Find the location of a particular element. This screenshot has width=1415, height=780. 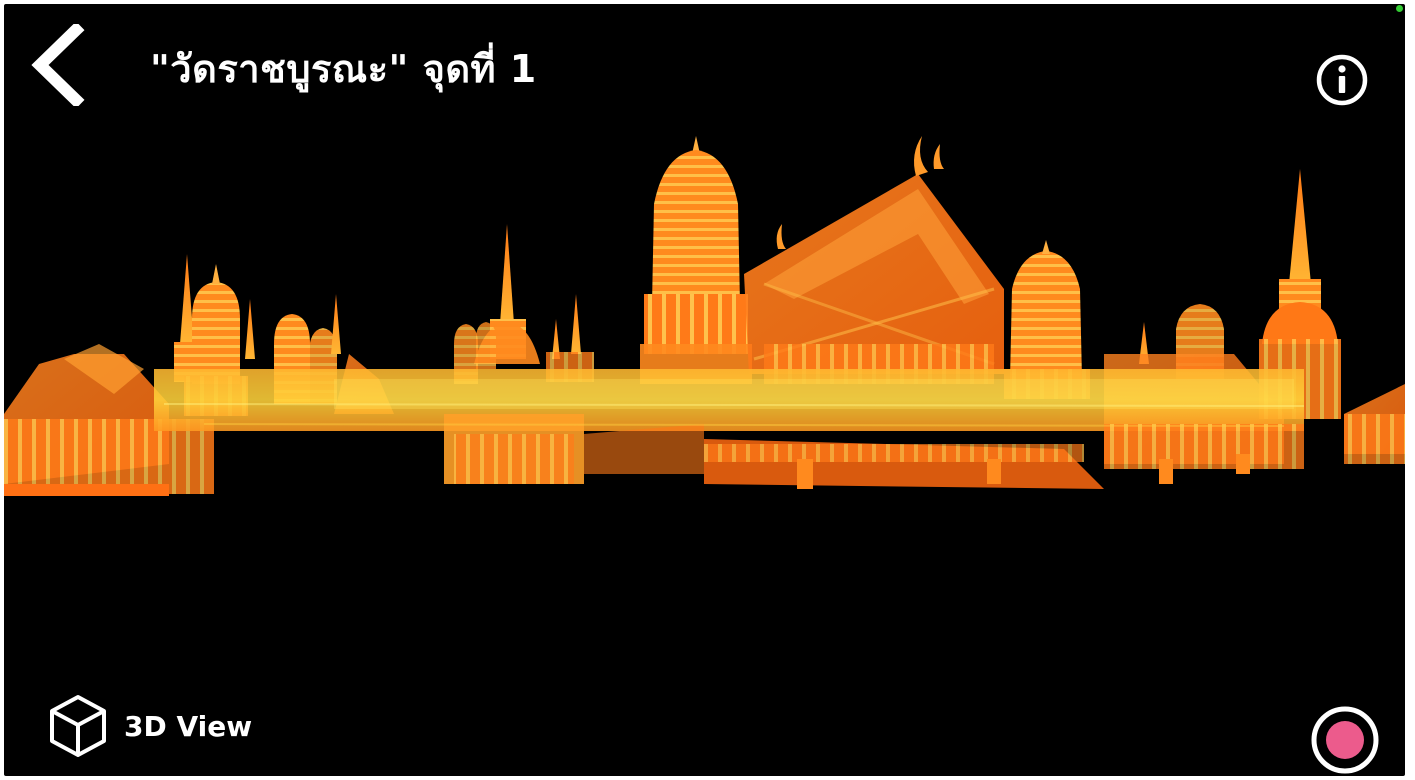

chevron-left-icon is located at coordinates (58, 65).